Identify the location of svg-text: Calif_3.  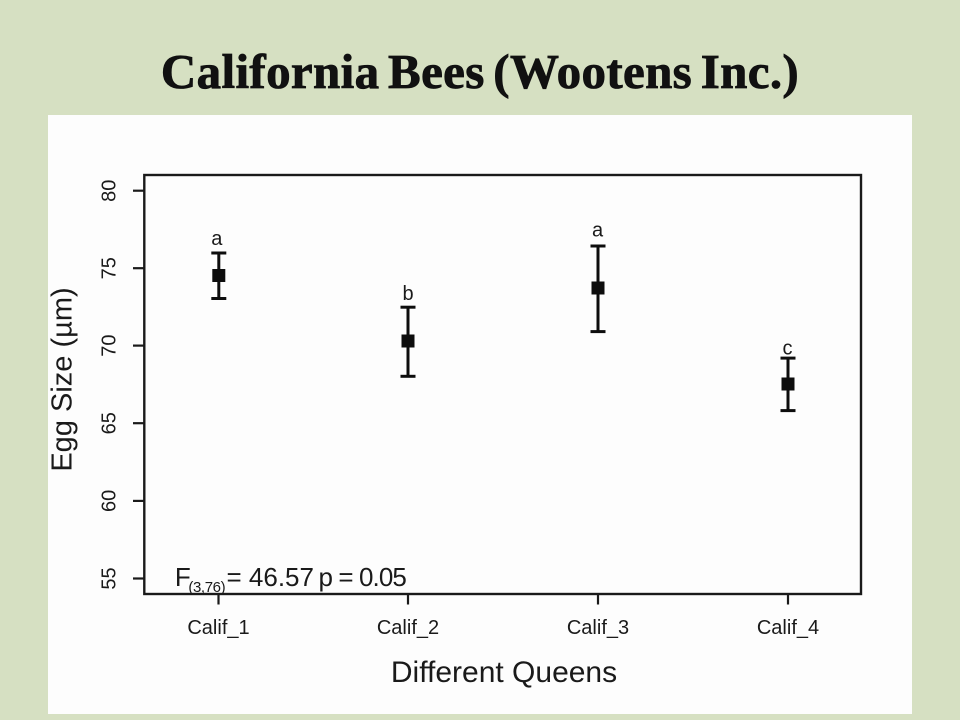
(598, 628).